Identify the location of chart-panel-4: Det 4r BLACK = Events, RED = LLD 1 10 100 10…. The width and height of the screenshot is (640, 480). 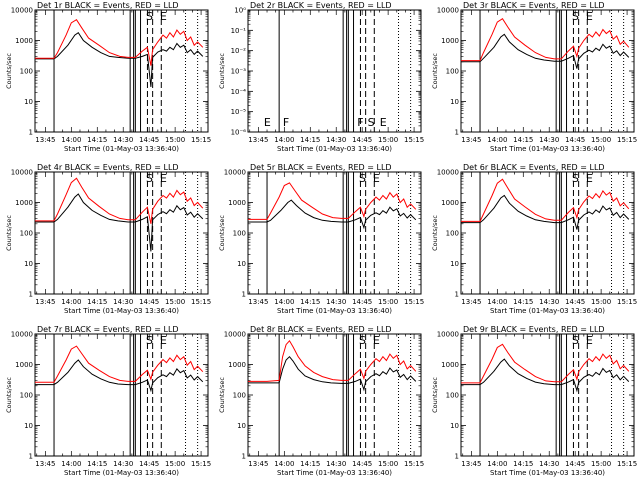
(108, 239).